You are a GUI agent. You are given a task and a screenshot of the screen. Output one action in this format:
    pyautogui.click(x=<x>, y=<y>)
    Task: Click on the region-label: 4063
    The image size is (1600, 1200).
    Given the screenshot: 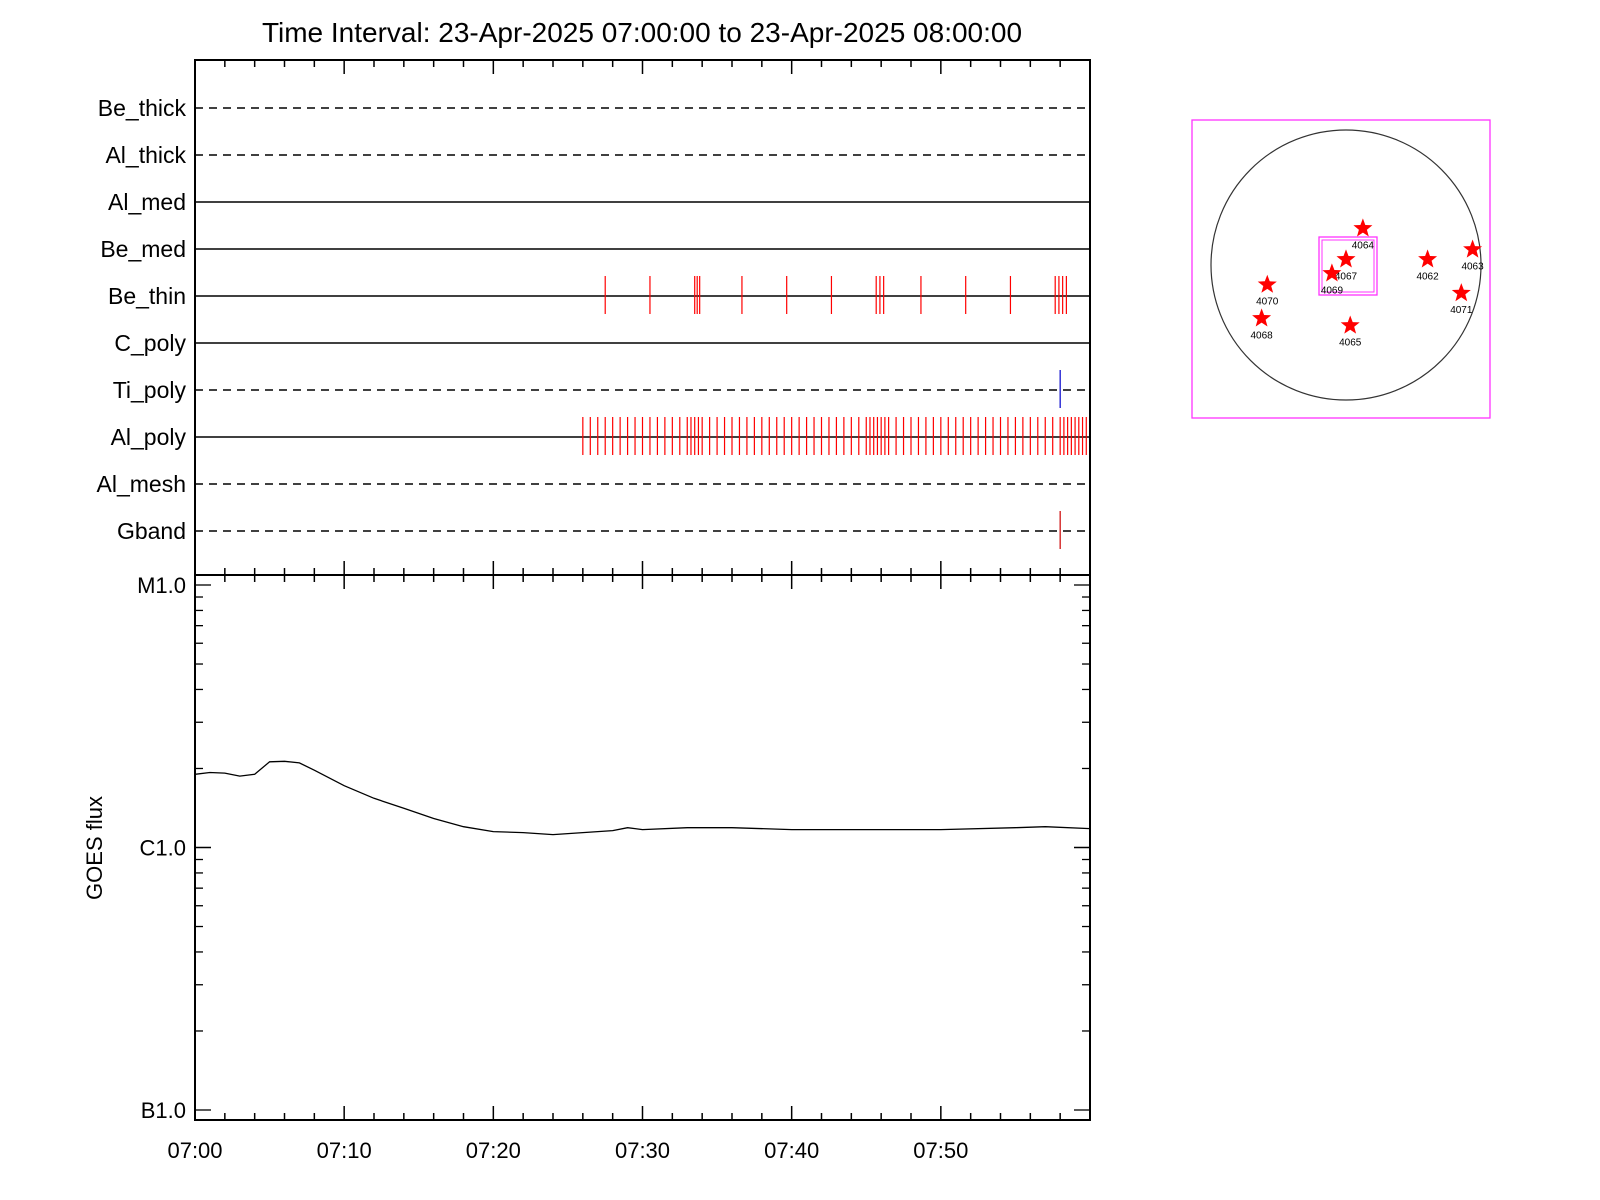 What is the action you would take?
    pyautogui.click(x=1472, y=267)
    